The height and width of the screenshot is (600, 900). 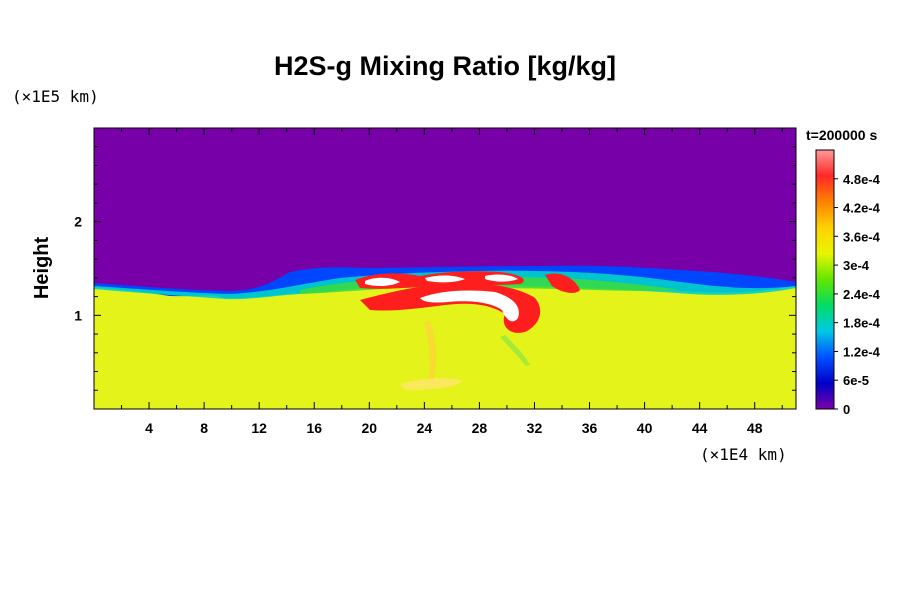 I want to click on y-tick-label: 2, so click(x=78, y=222).